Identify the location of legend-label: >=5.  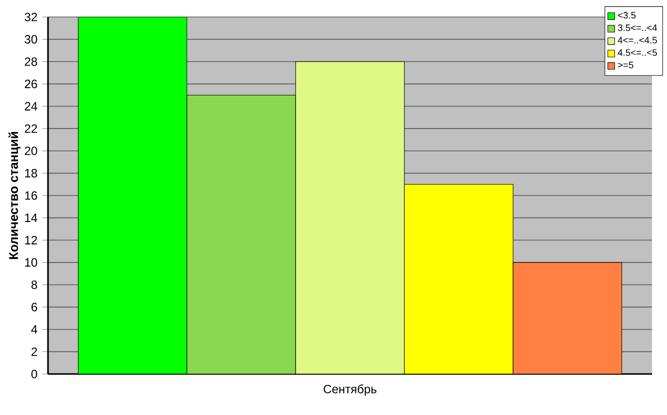
(626, 65).